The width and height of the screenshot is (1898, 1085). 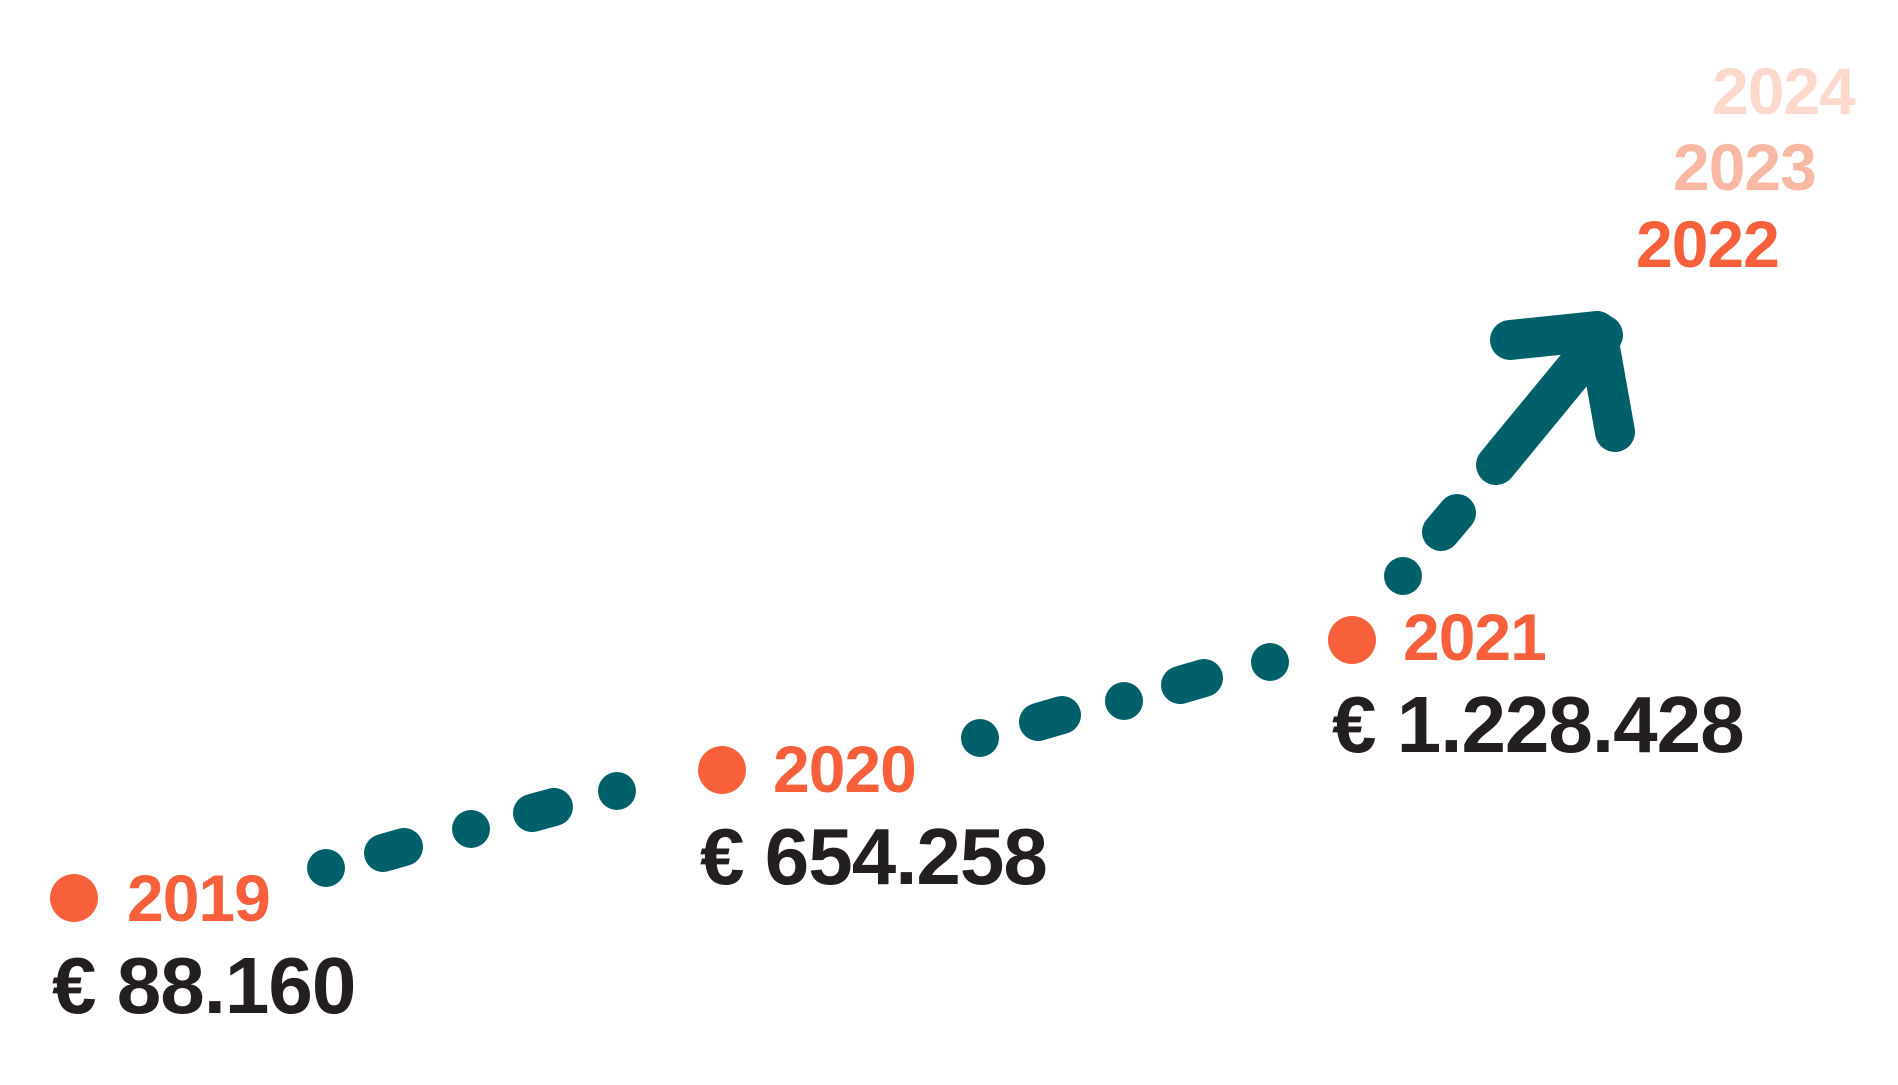 I want to click on milestone-2020: 2020 € 654.258, so click(x=873, y=816).